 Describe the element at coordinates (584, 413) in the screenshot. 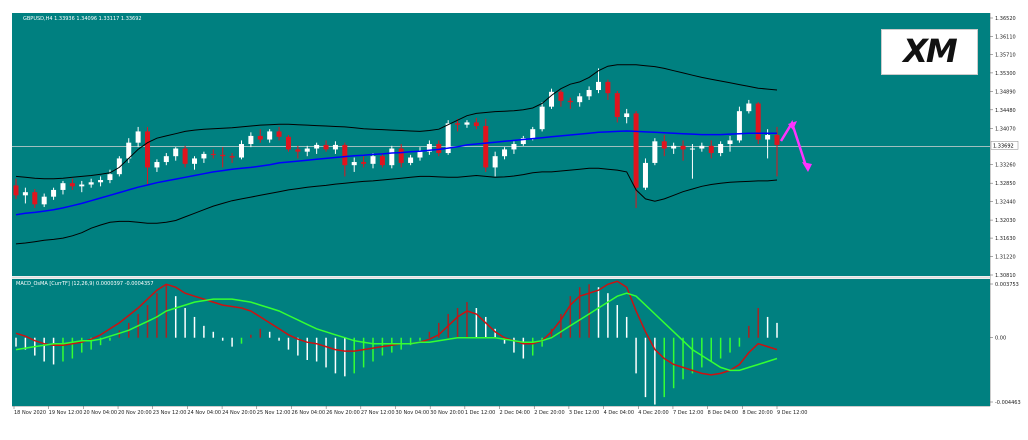

I see `time-tick-label: 3 Dec 12:00` at that location.